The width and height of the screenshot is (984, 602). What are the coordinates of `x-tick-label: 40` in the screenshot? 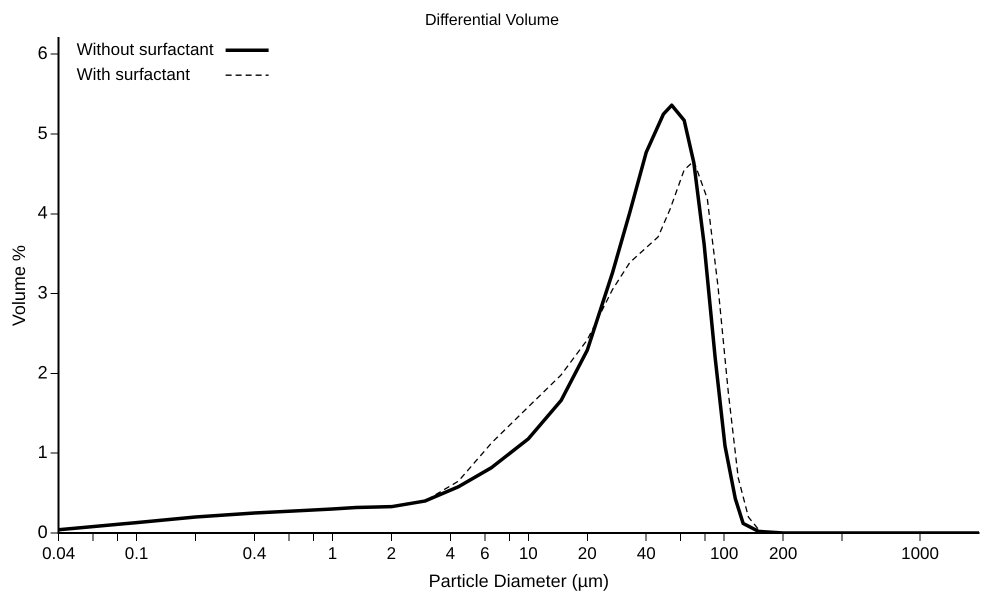 It's located at (646, 553).